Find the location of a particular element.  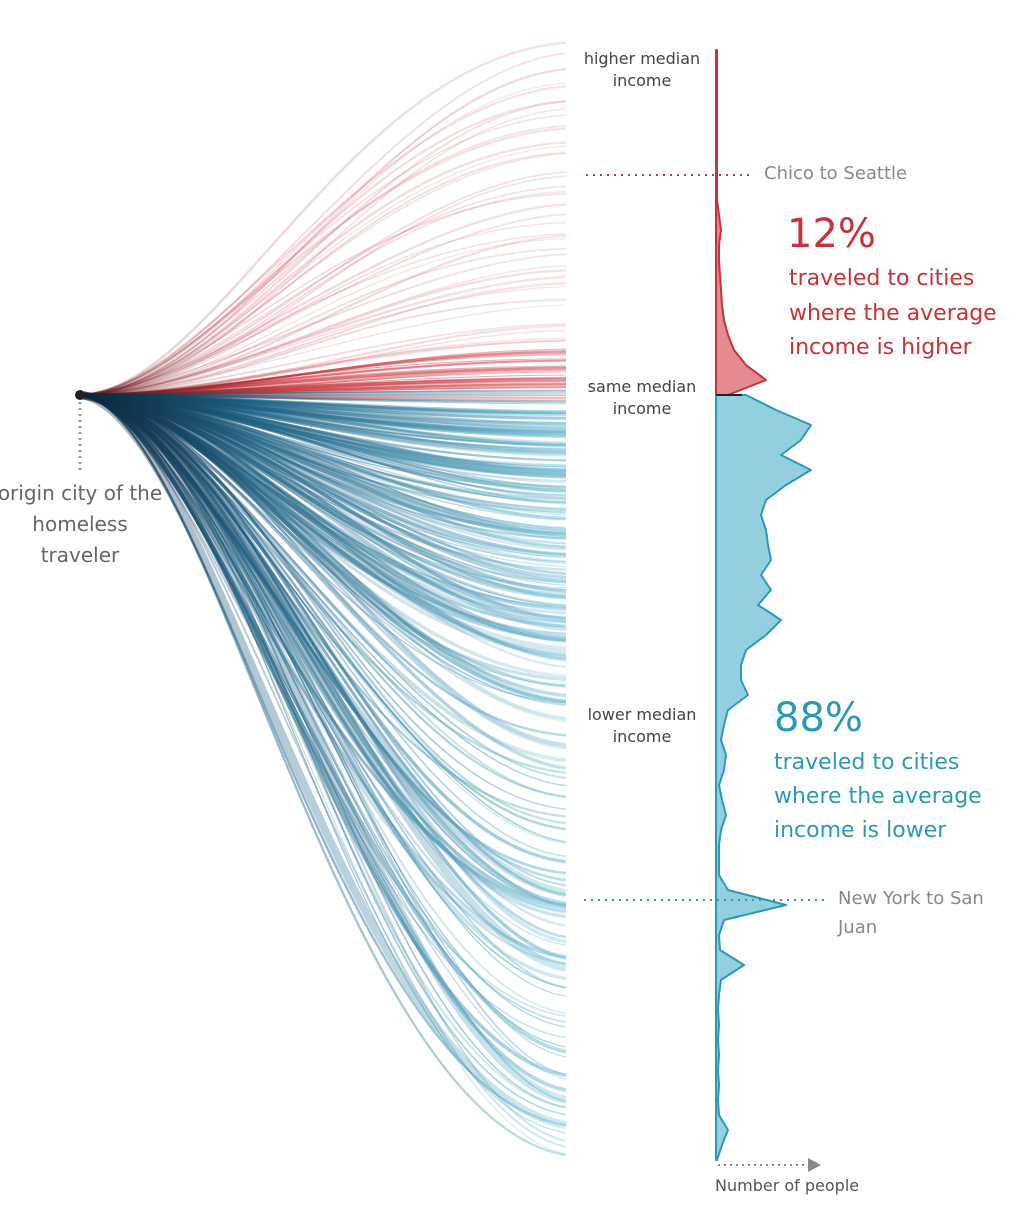

annotation-newyork-sanjuan-1: New York to San is located at coordinates (911, 898).